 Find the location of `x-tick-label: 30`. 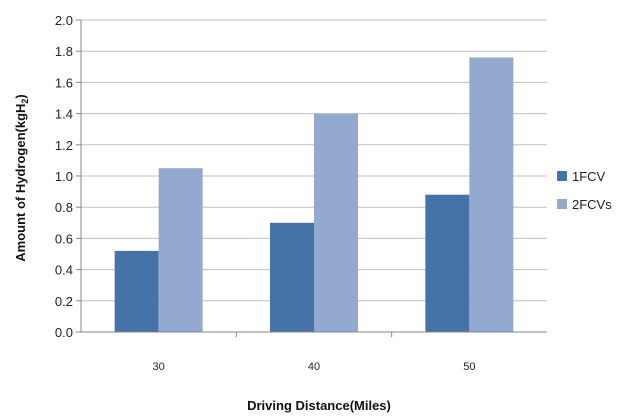

x-tick-label: 30 is located at coordinates (159, 367).